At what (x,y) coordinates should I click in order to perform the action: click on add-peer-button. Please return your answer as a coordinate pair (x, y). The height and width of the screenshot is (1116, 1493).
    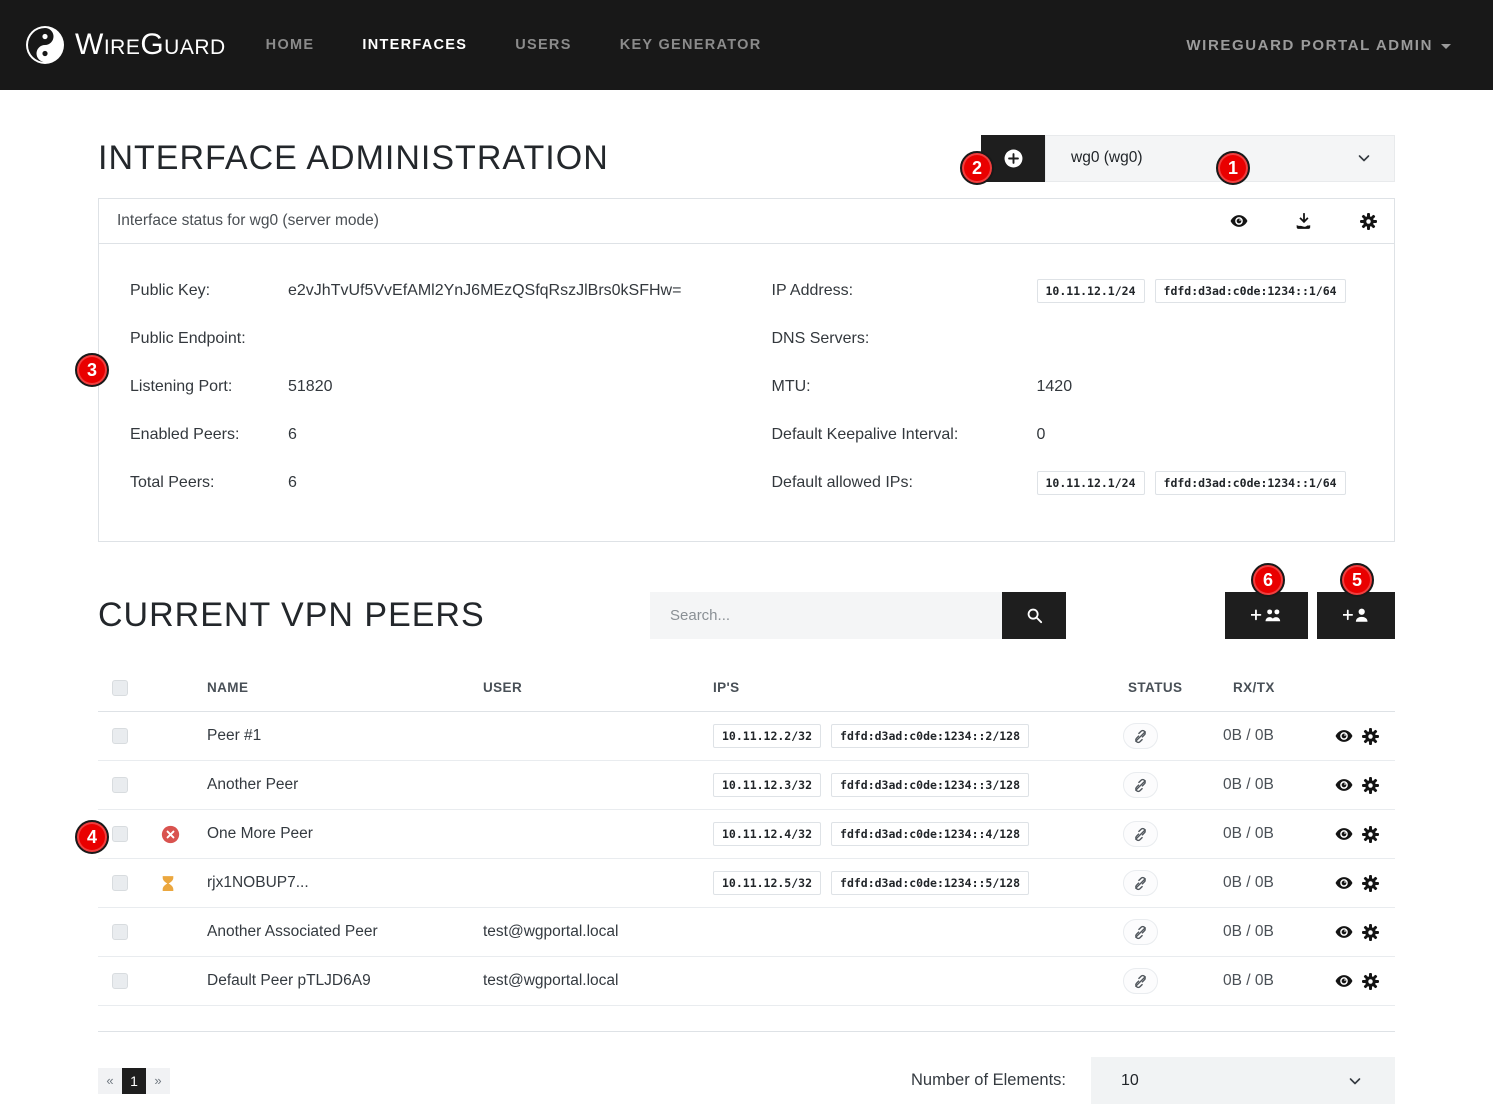
    Looking at the image, I should click on (1356, 615).